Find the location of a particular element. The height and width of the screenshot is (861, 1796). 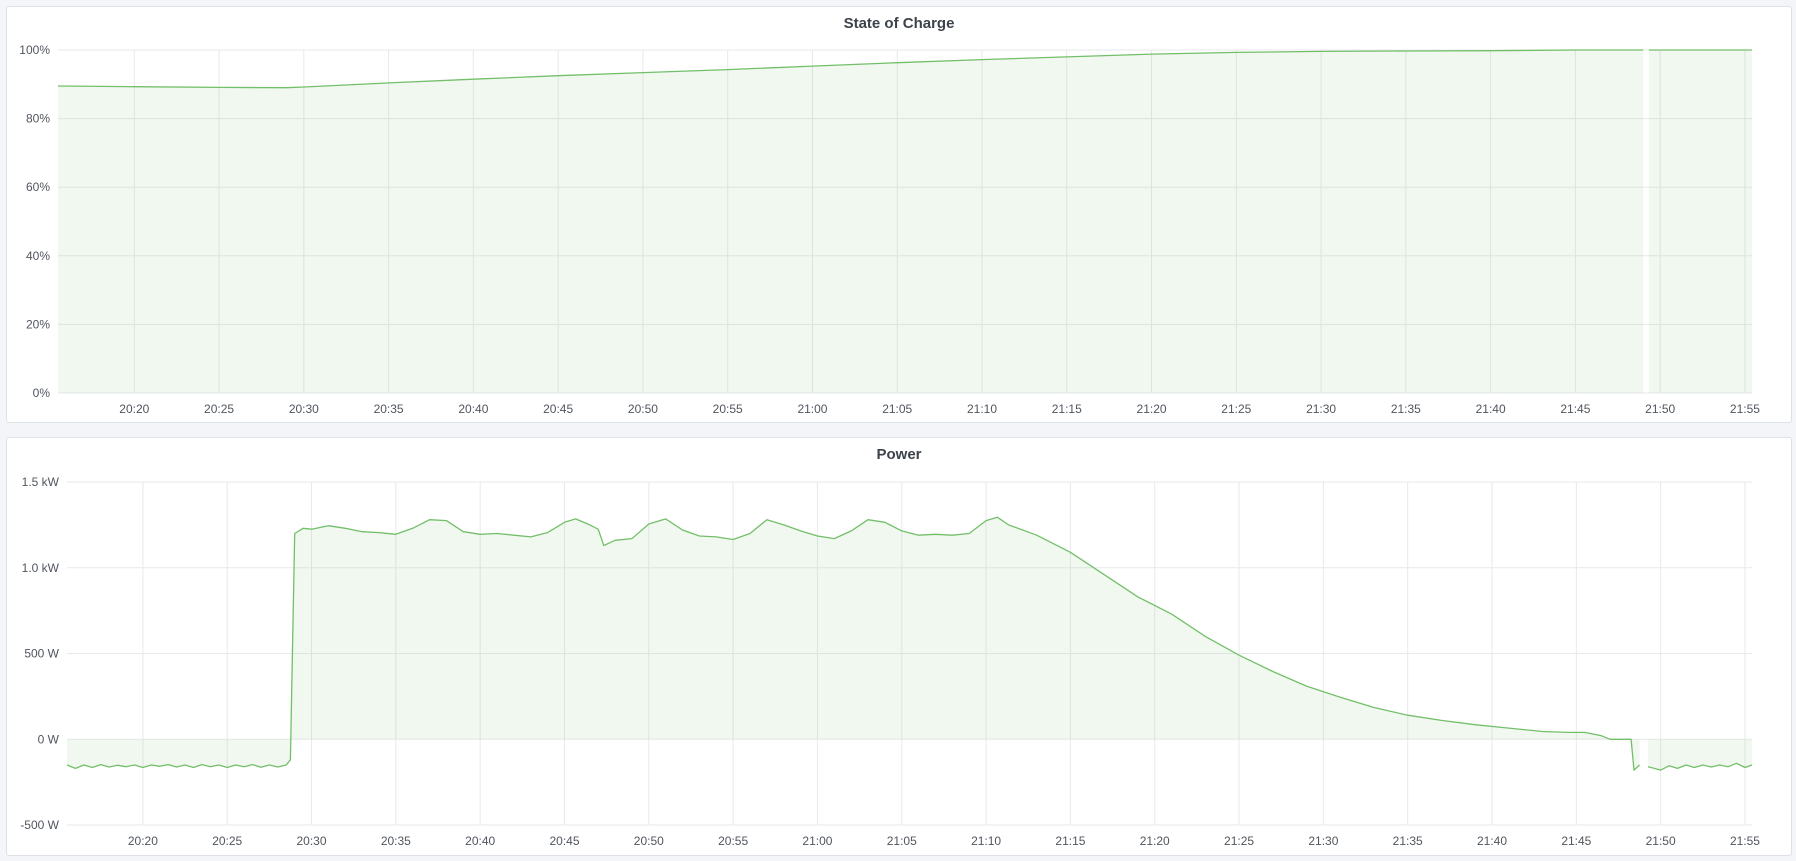

y-tick-label: 0 W is located at coordinates (49, 739).